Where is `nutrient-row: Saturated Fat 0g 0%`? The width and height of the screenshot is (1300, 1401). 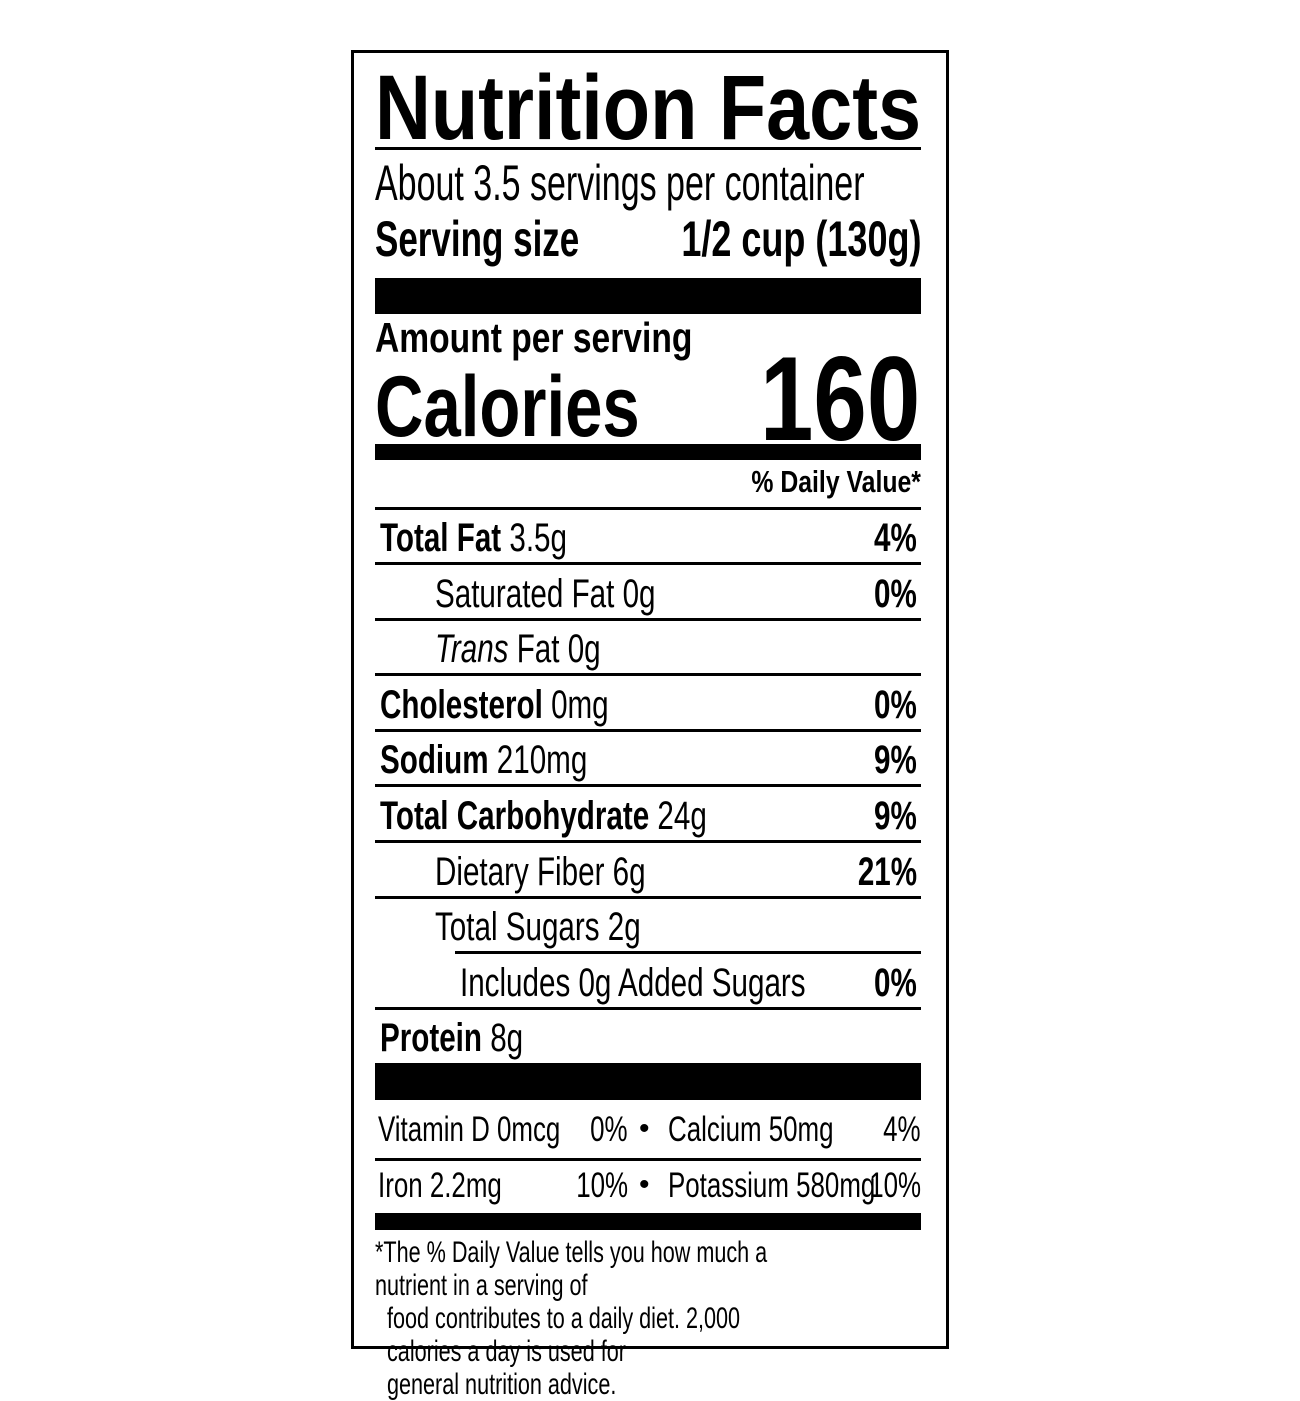
nutrient-row: Saturated Fat 0g 0% is located at coordinates (648, 592).